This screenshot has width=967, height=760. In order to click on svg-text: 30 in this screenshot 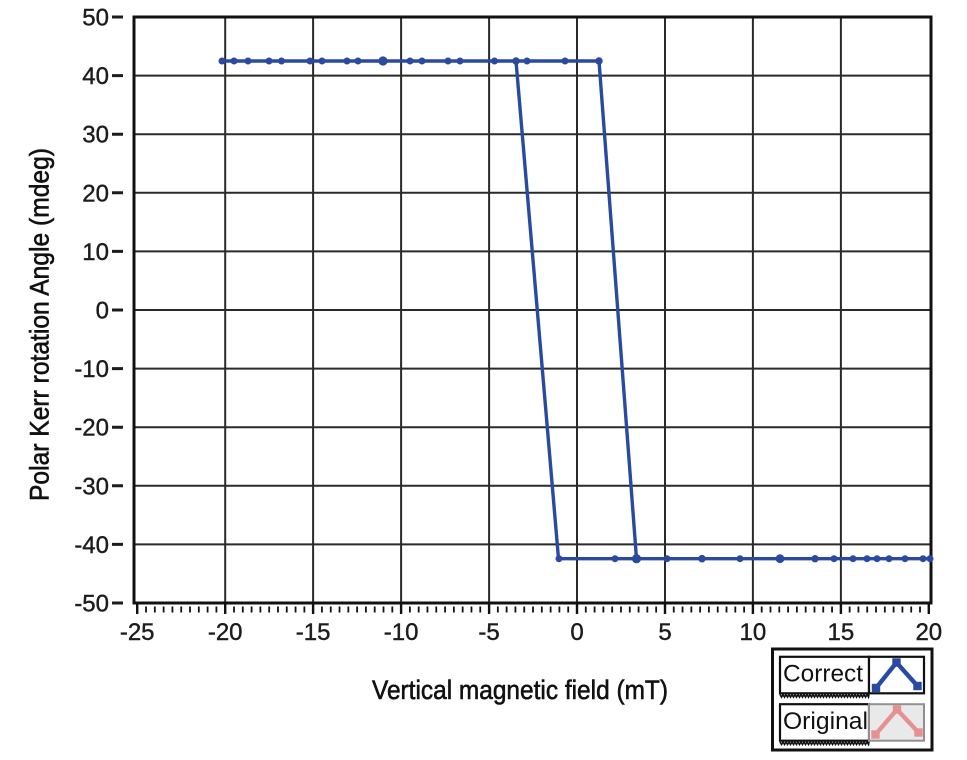, I will do `click(95, 135)`.